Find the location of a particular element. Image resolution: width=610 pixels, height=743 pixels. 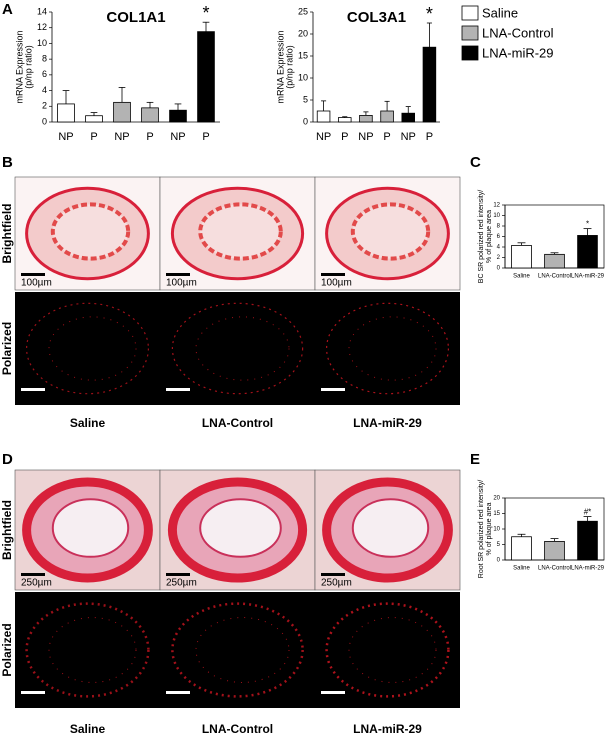

panel-label: A is located at coordinates (7, 9).